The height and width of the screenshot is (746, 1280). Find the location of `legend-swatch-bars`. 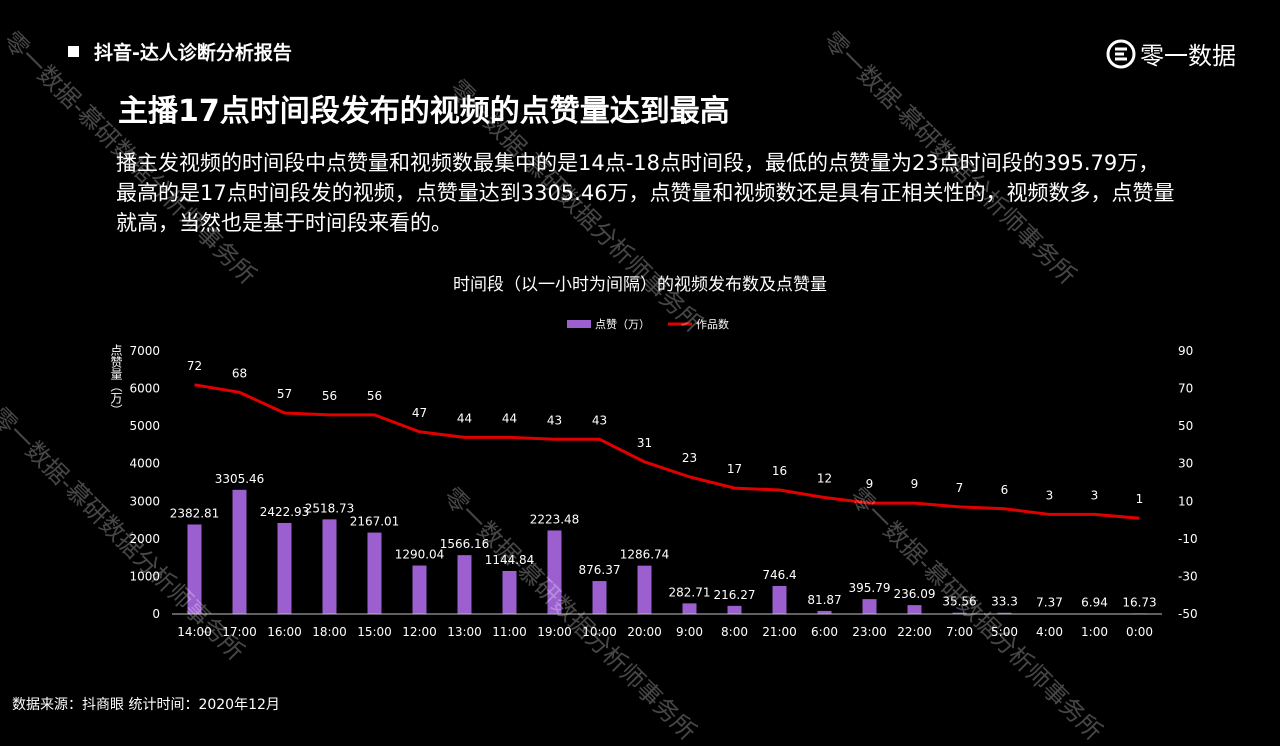

legend-swatch-bars is located at coordinates (579, 324).